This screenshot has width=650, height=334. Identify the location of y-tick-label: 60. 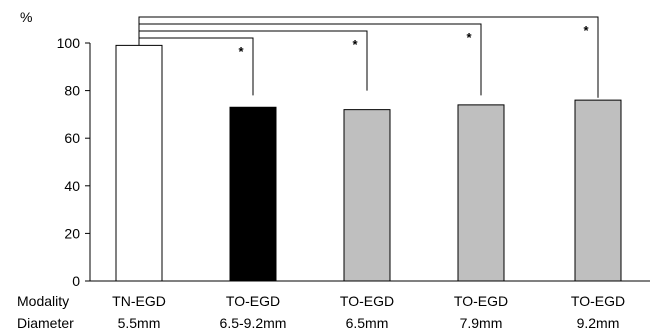
(72, 138).